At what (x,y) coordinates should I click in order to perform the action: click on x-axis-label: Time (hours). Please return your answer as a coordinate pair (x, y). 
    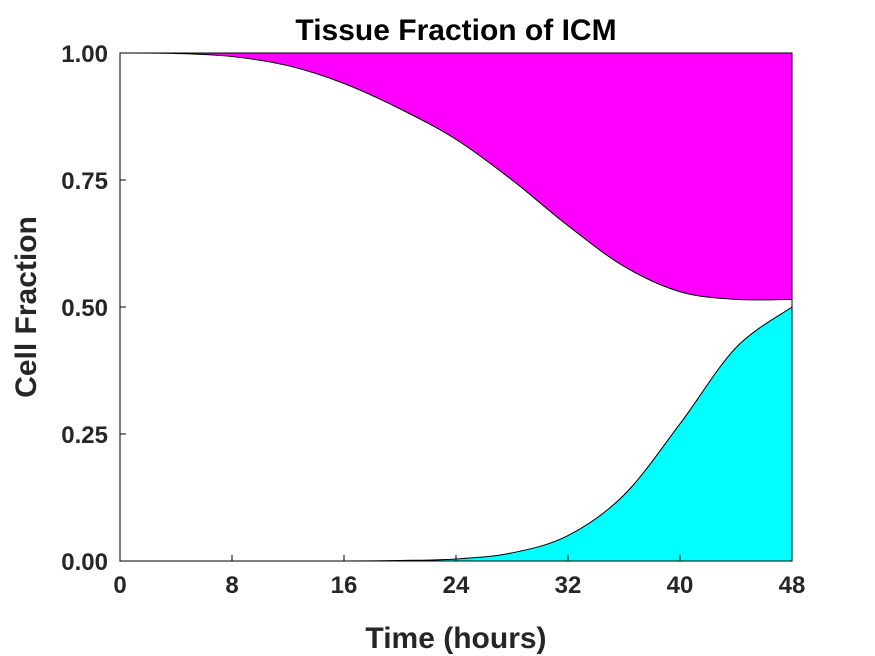
    Looking at the image, I should click on (455, 638).